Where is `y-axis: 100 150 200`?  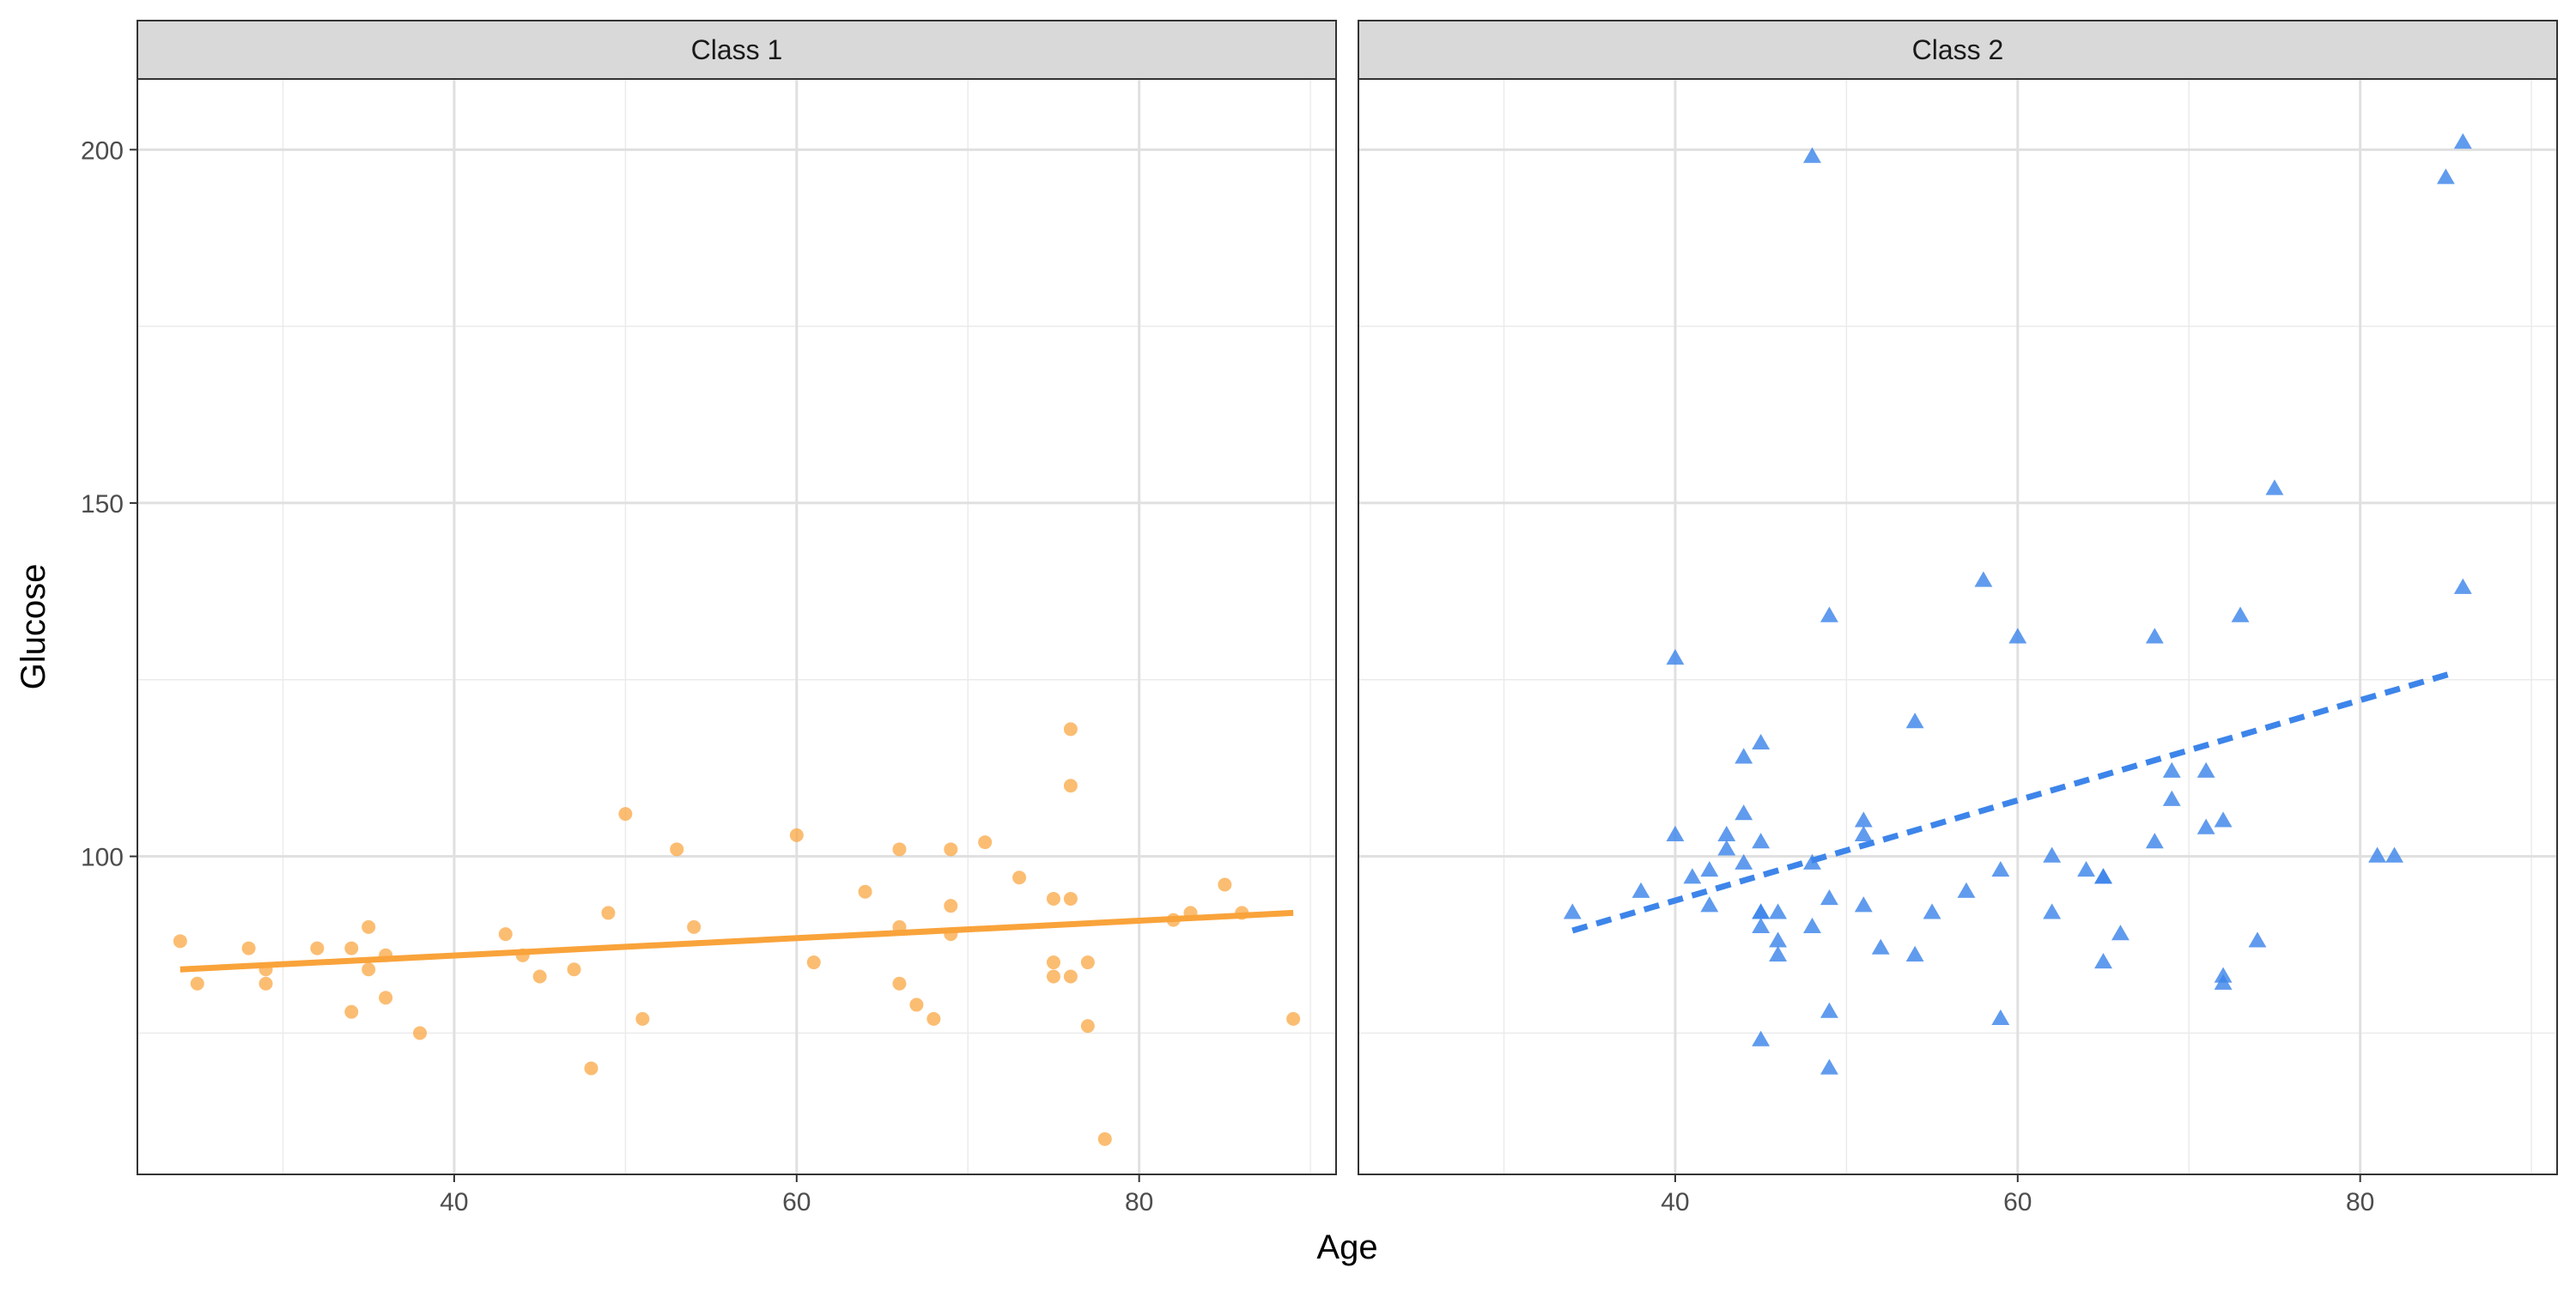 y-axis: 100 150 200 is located at coordinates (109, 504).